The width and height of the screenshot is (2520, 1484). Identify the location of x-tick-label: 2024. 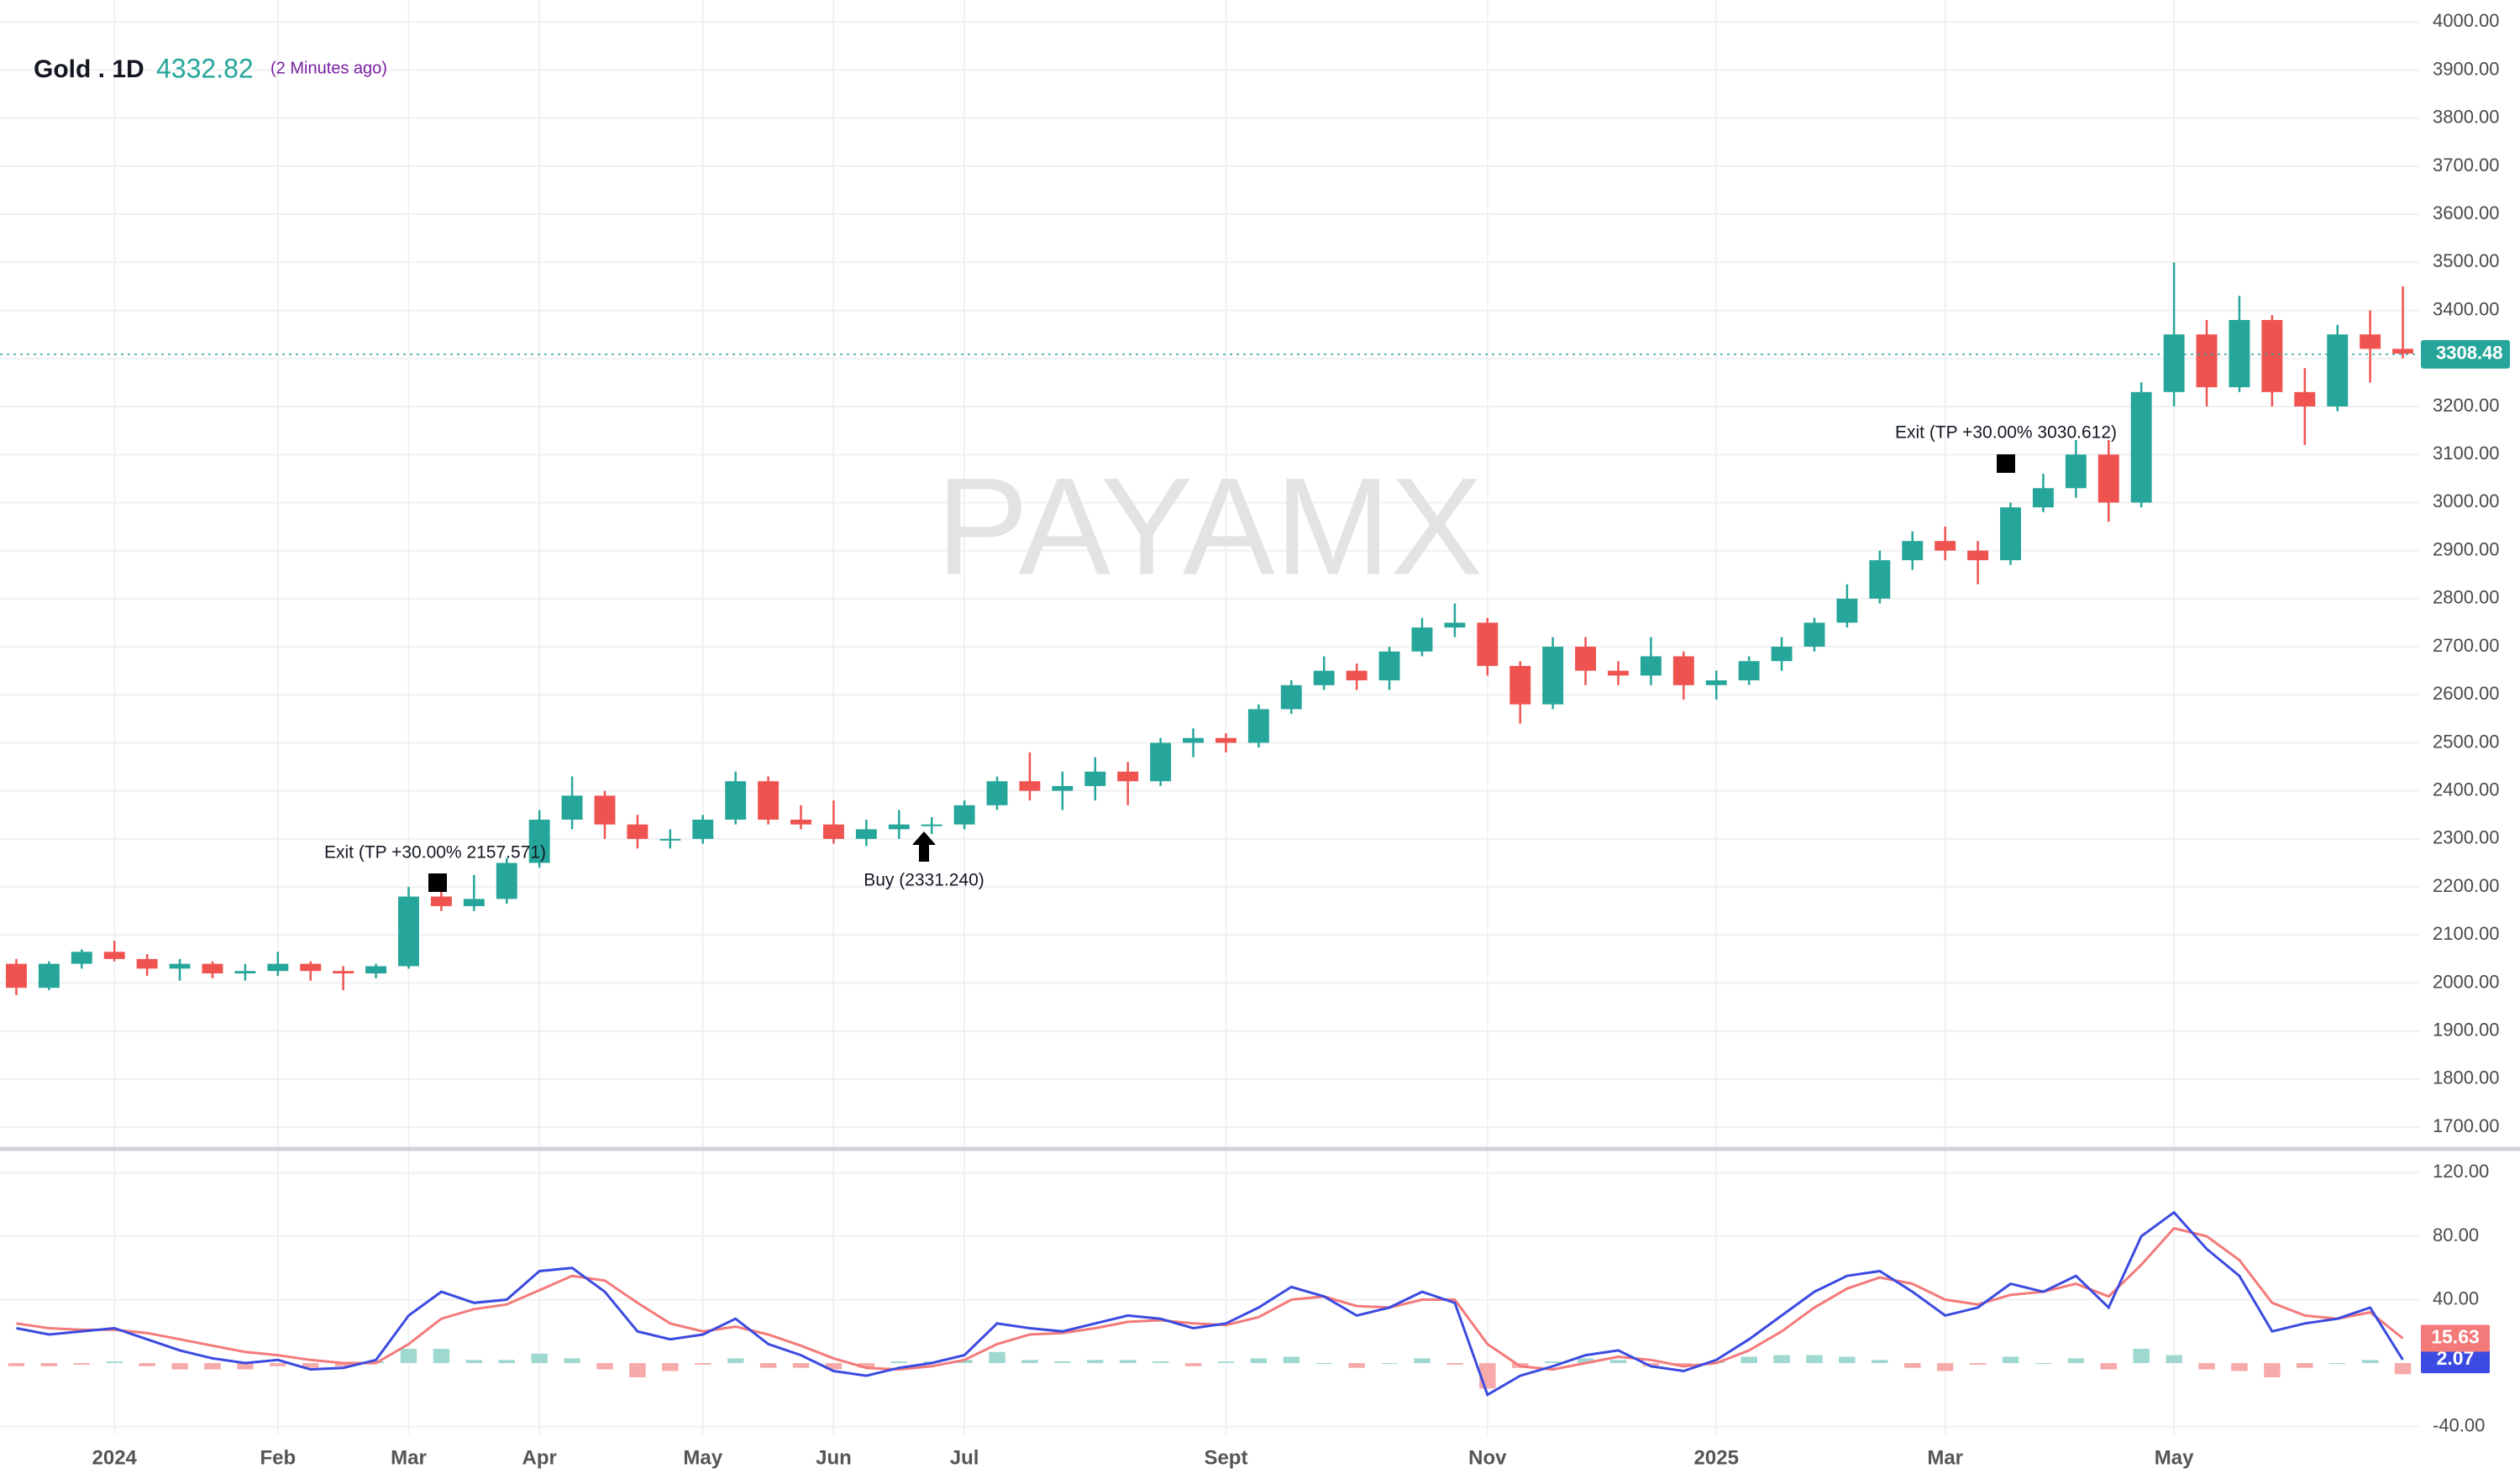
(115, 1458).